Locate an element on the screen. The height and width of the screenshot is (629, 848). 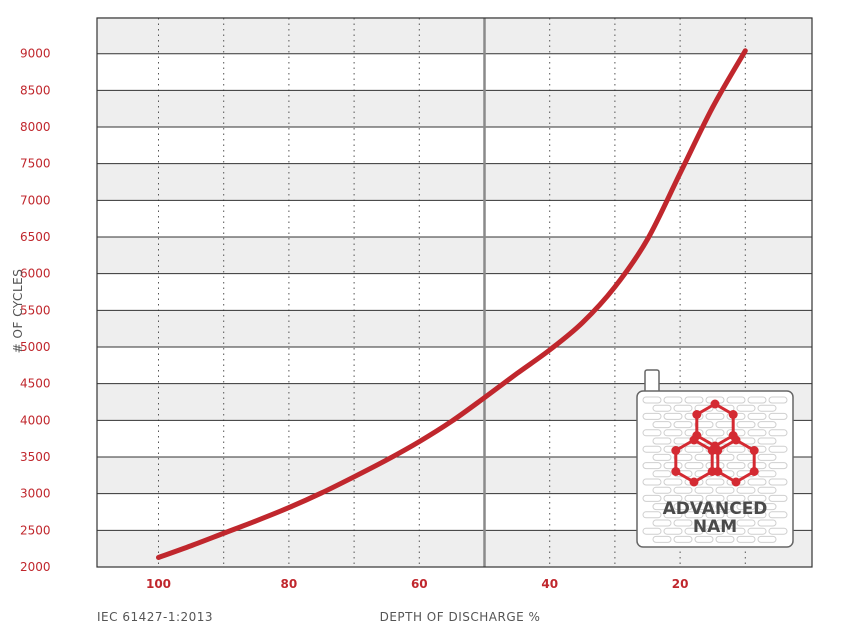
y-tick-label: 3000 is located at coordinates (35, 494).